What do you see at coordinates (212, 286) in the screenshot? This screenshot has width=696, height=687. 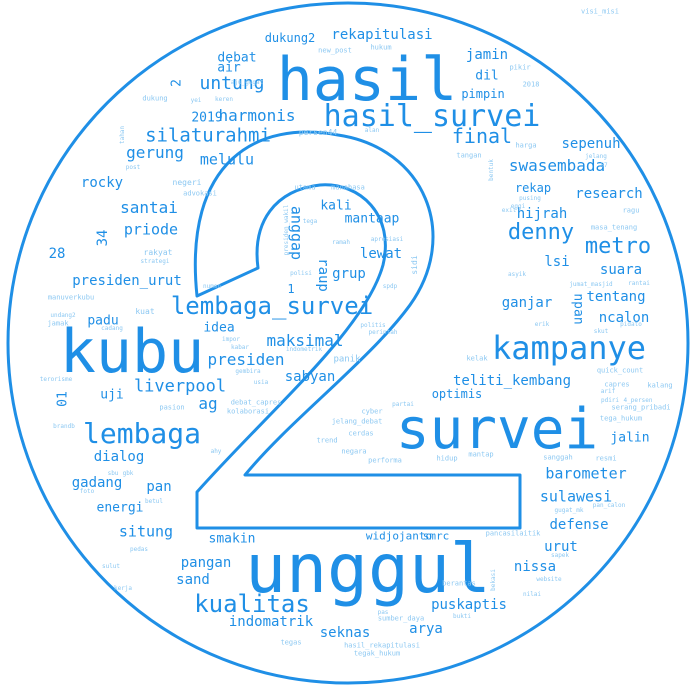 I see `small-word-numen: numen` at bounding box center [212, 286].